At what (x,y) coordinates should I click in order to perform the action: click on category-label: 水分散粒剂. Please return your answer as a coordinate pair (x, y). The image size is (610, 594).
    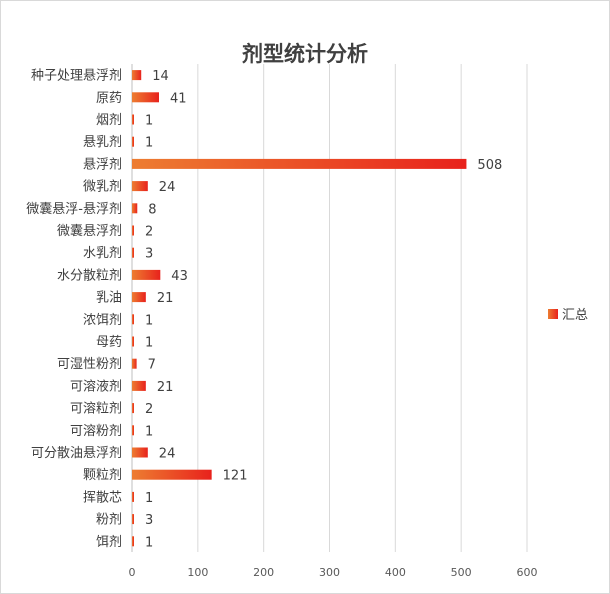
    Looking at the image, I should click on (89, 275).